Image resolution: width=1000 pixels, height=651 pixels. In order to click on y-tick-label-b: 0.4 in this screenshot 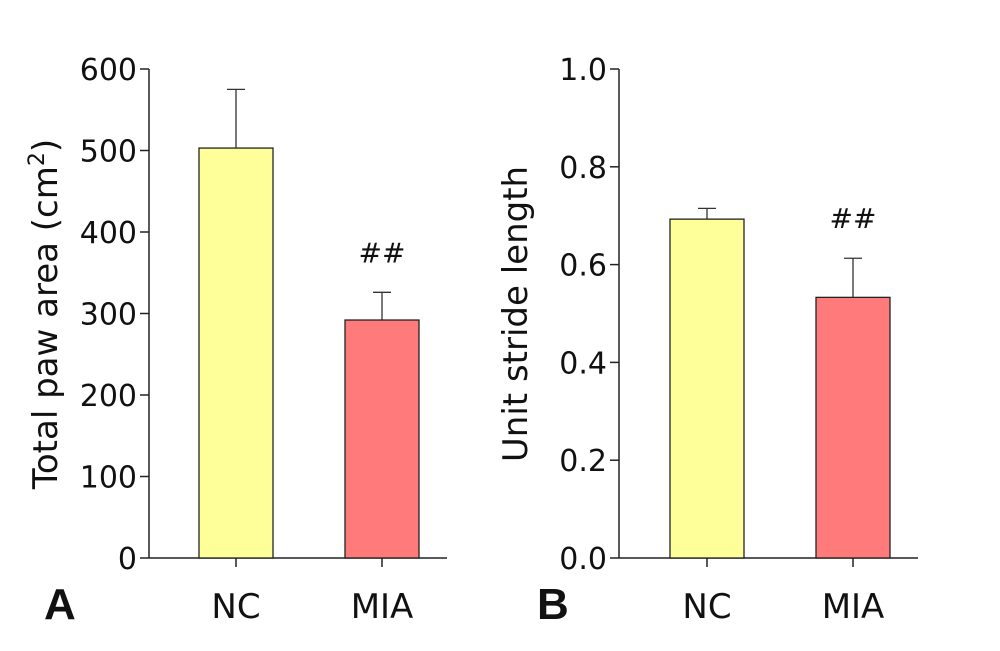, I will do `click(583, 363)`.